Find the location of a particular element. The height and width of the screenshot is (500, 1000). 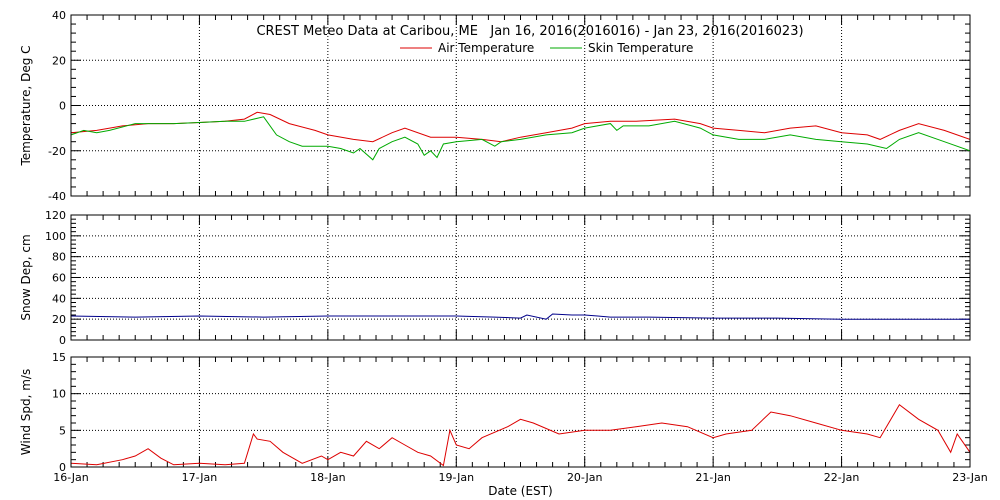

series-line-air-temperature is located at coordinates (520, 127).